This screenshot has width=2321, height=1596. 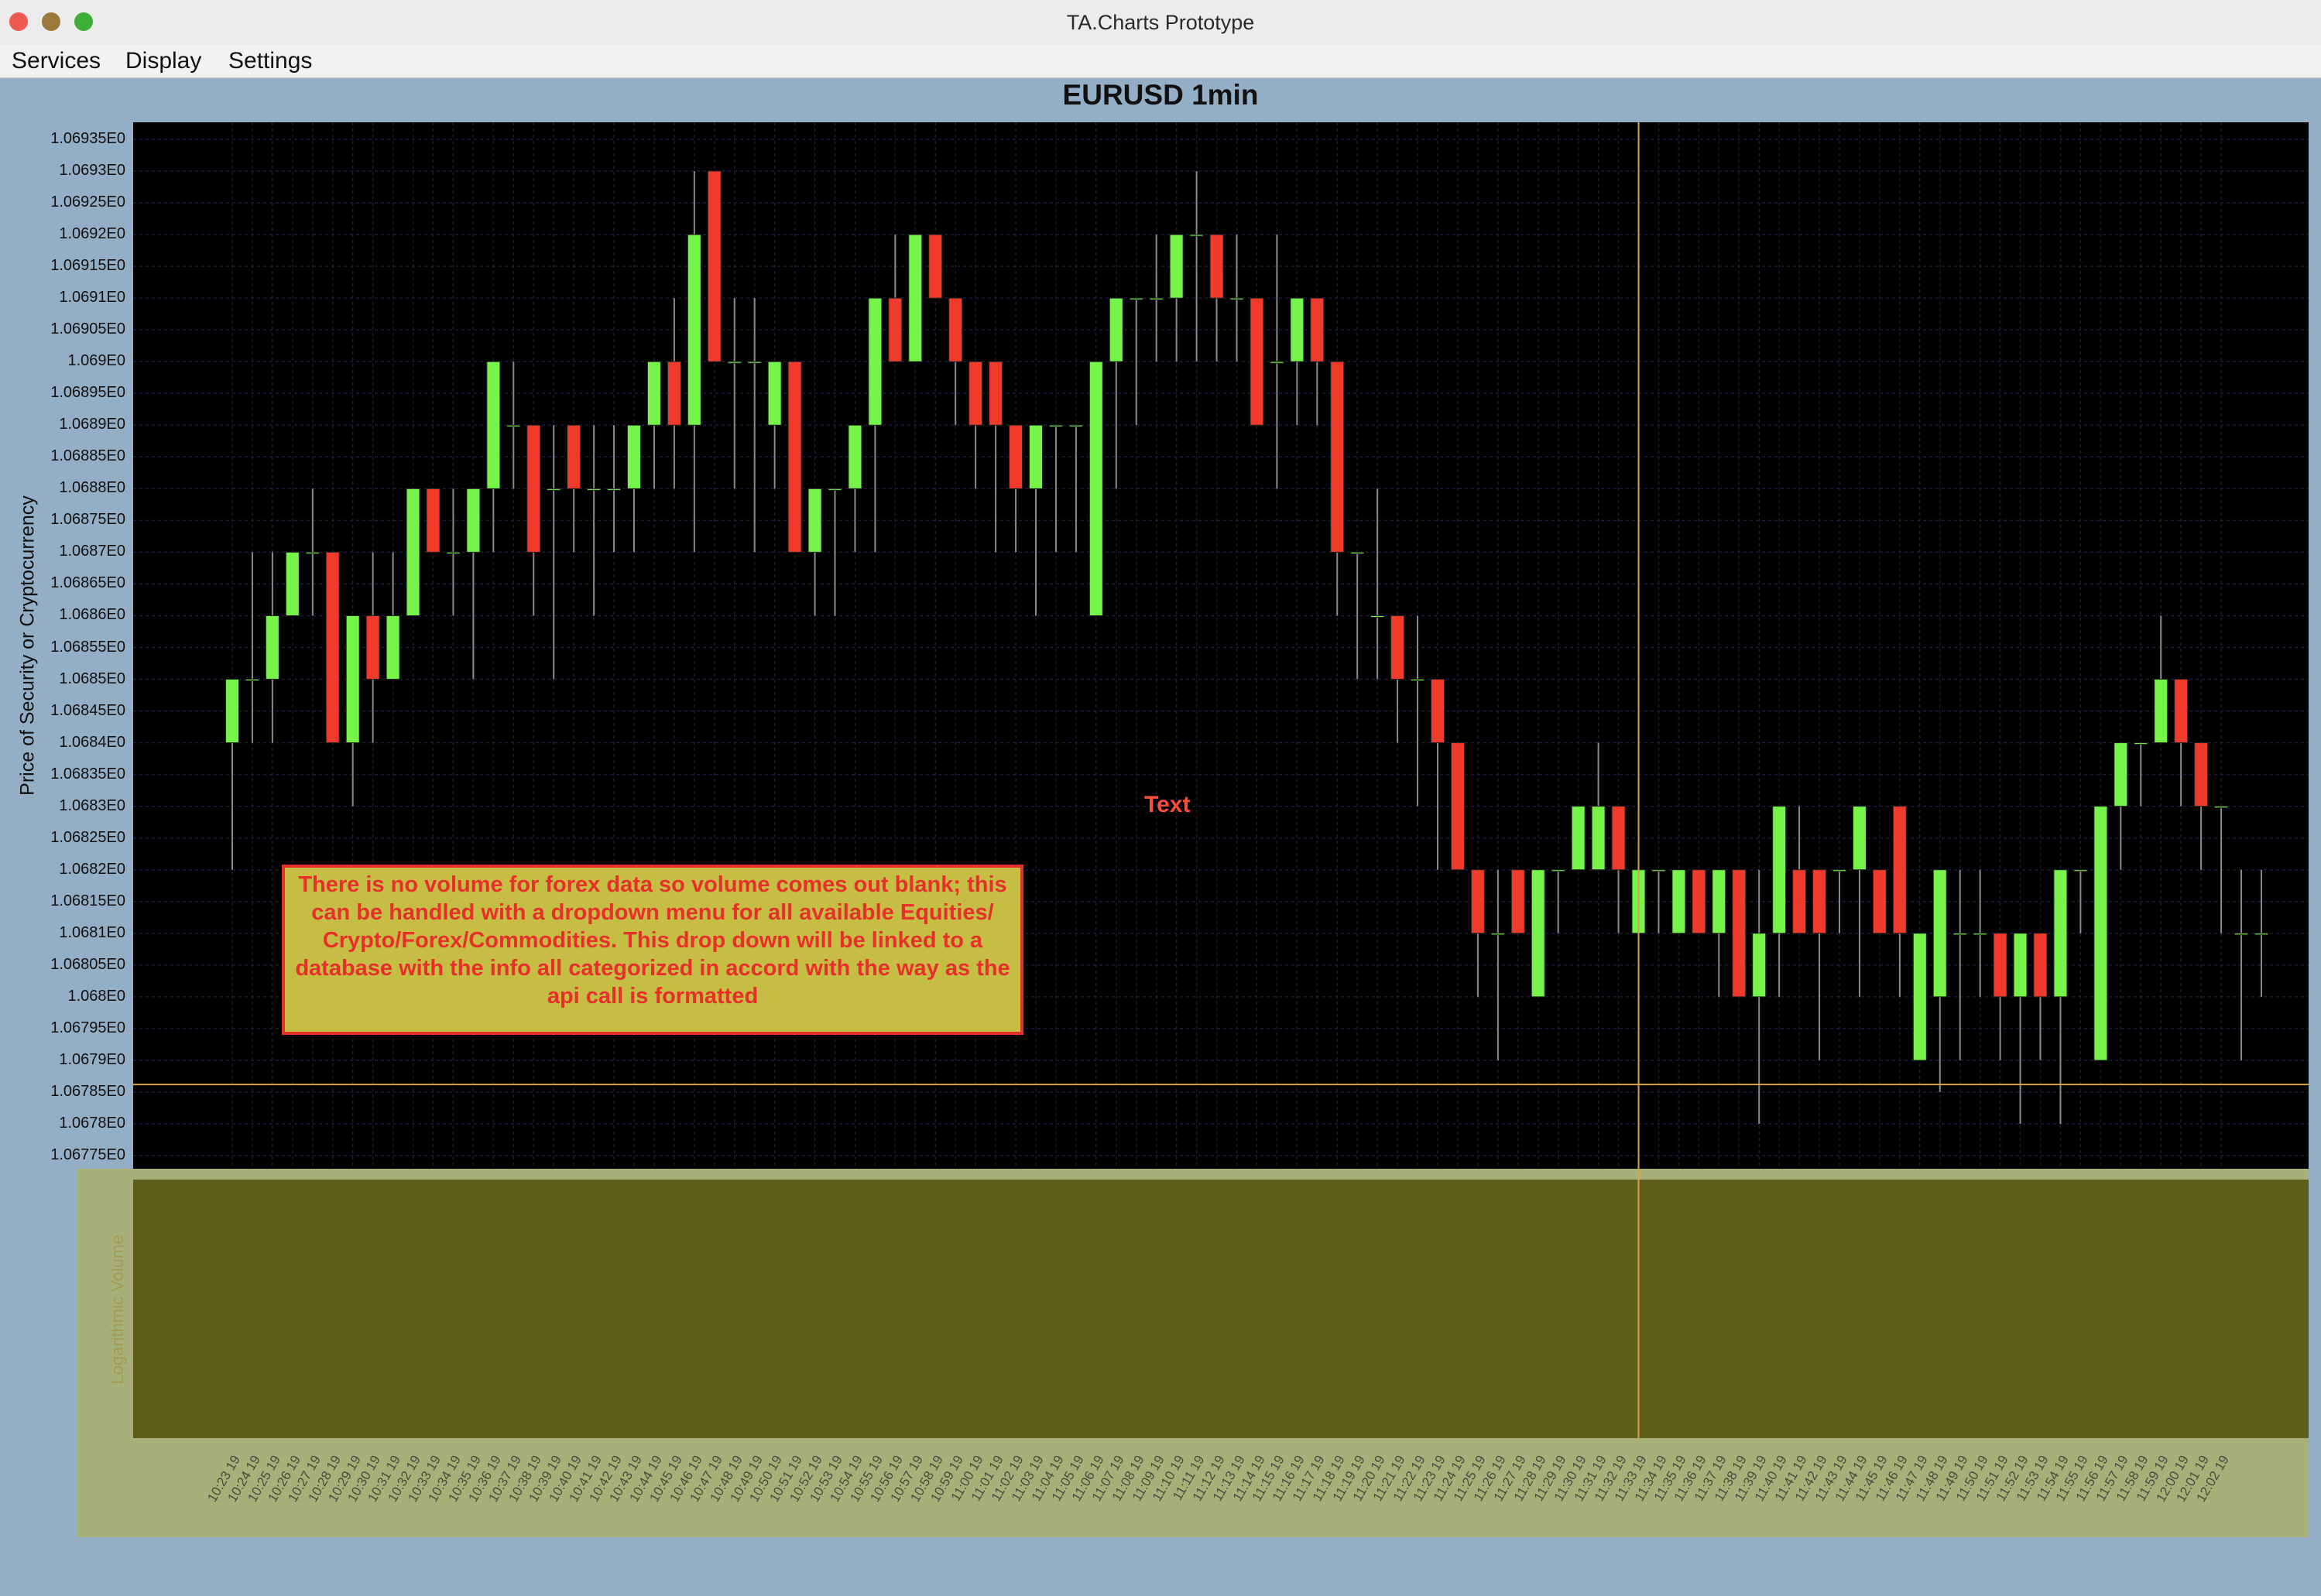 I want to click on y-tick-label: 1.06915E0, so click(x=87, y=266).